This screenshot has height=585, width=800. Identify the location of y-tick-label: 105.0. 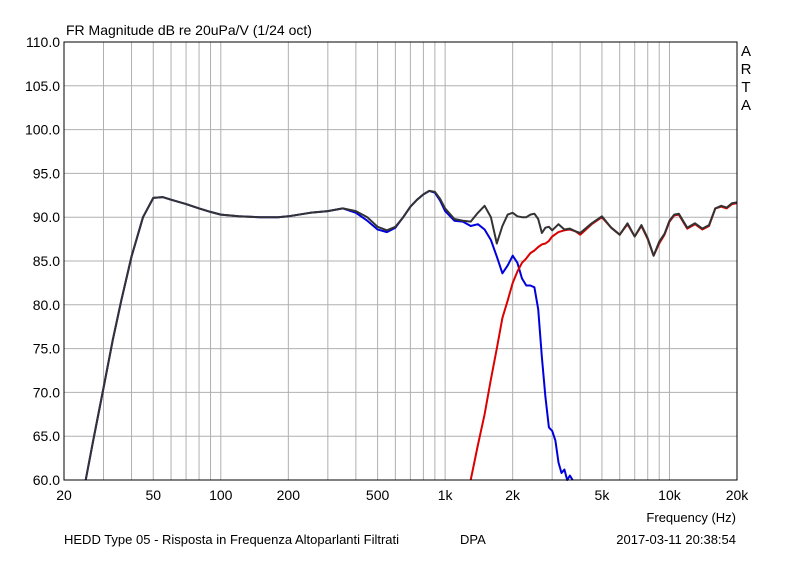
(42, 86).